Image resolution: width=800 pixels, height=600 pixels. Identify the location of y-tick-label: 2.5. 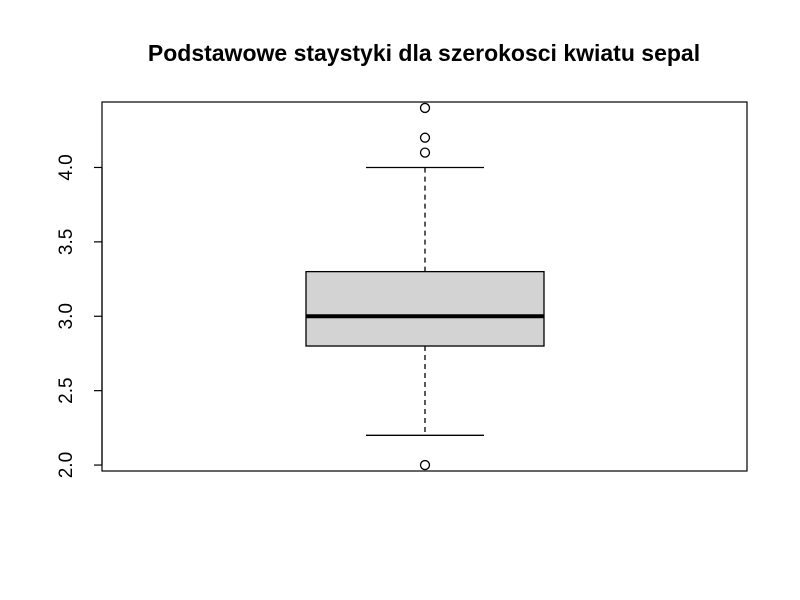
(66, 390).